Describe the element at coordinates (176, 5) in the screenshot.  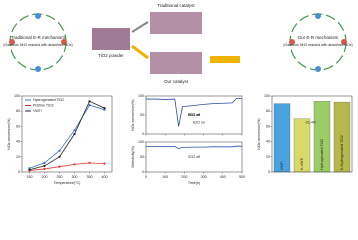
I see `label-traditional: Traditional catalyst` at that location.